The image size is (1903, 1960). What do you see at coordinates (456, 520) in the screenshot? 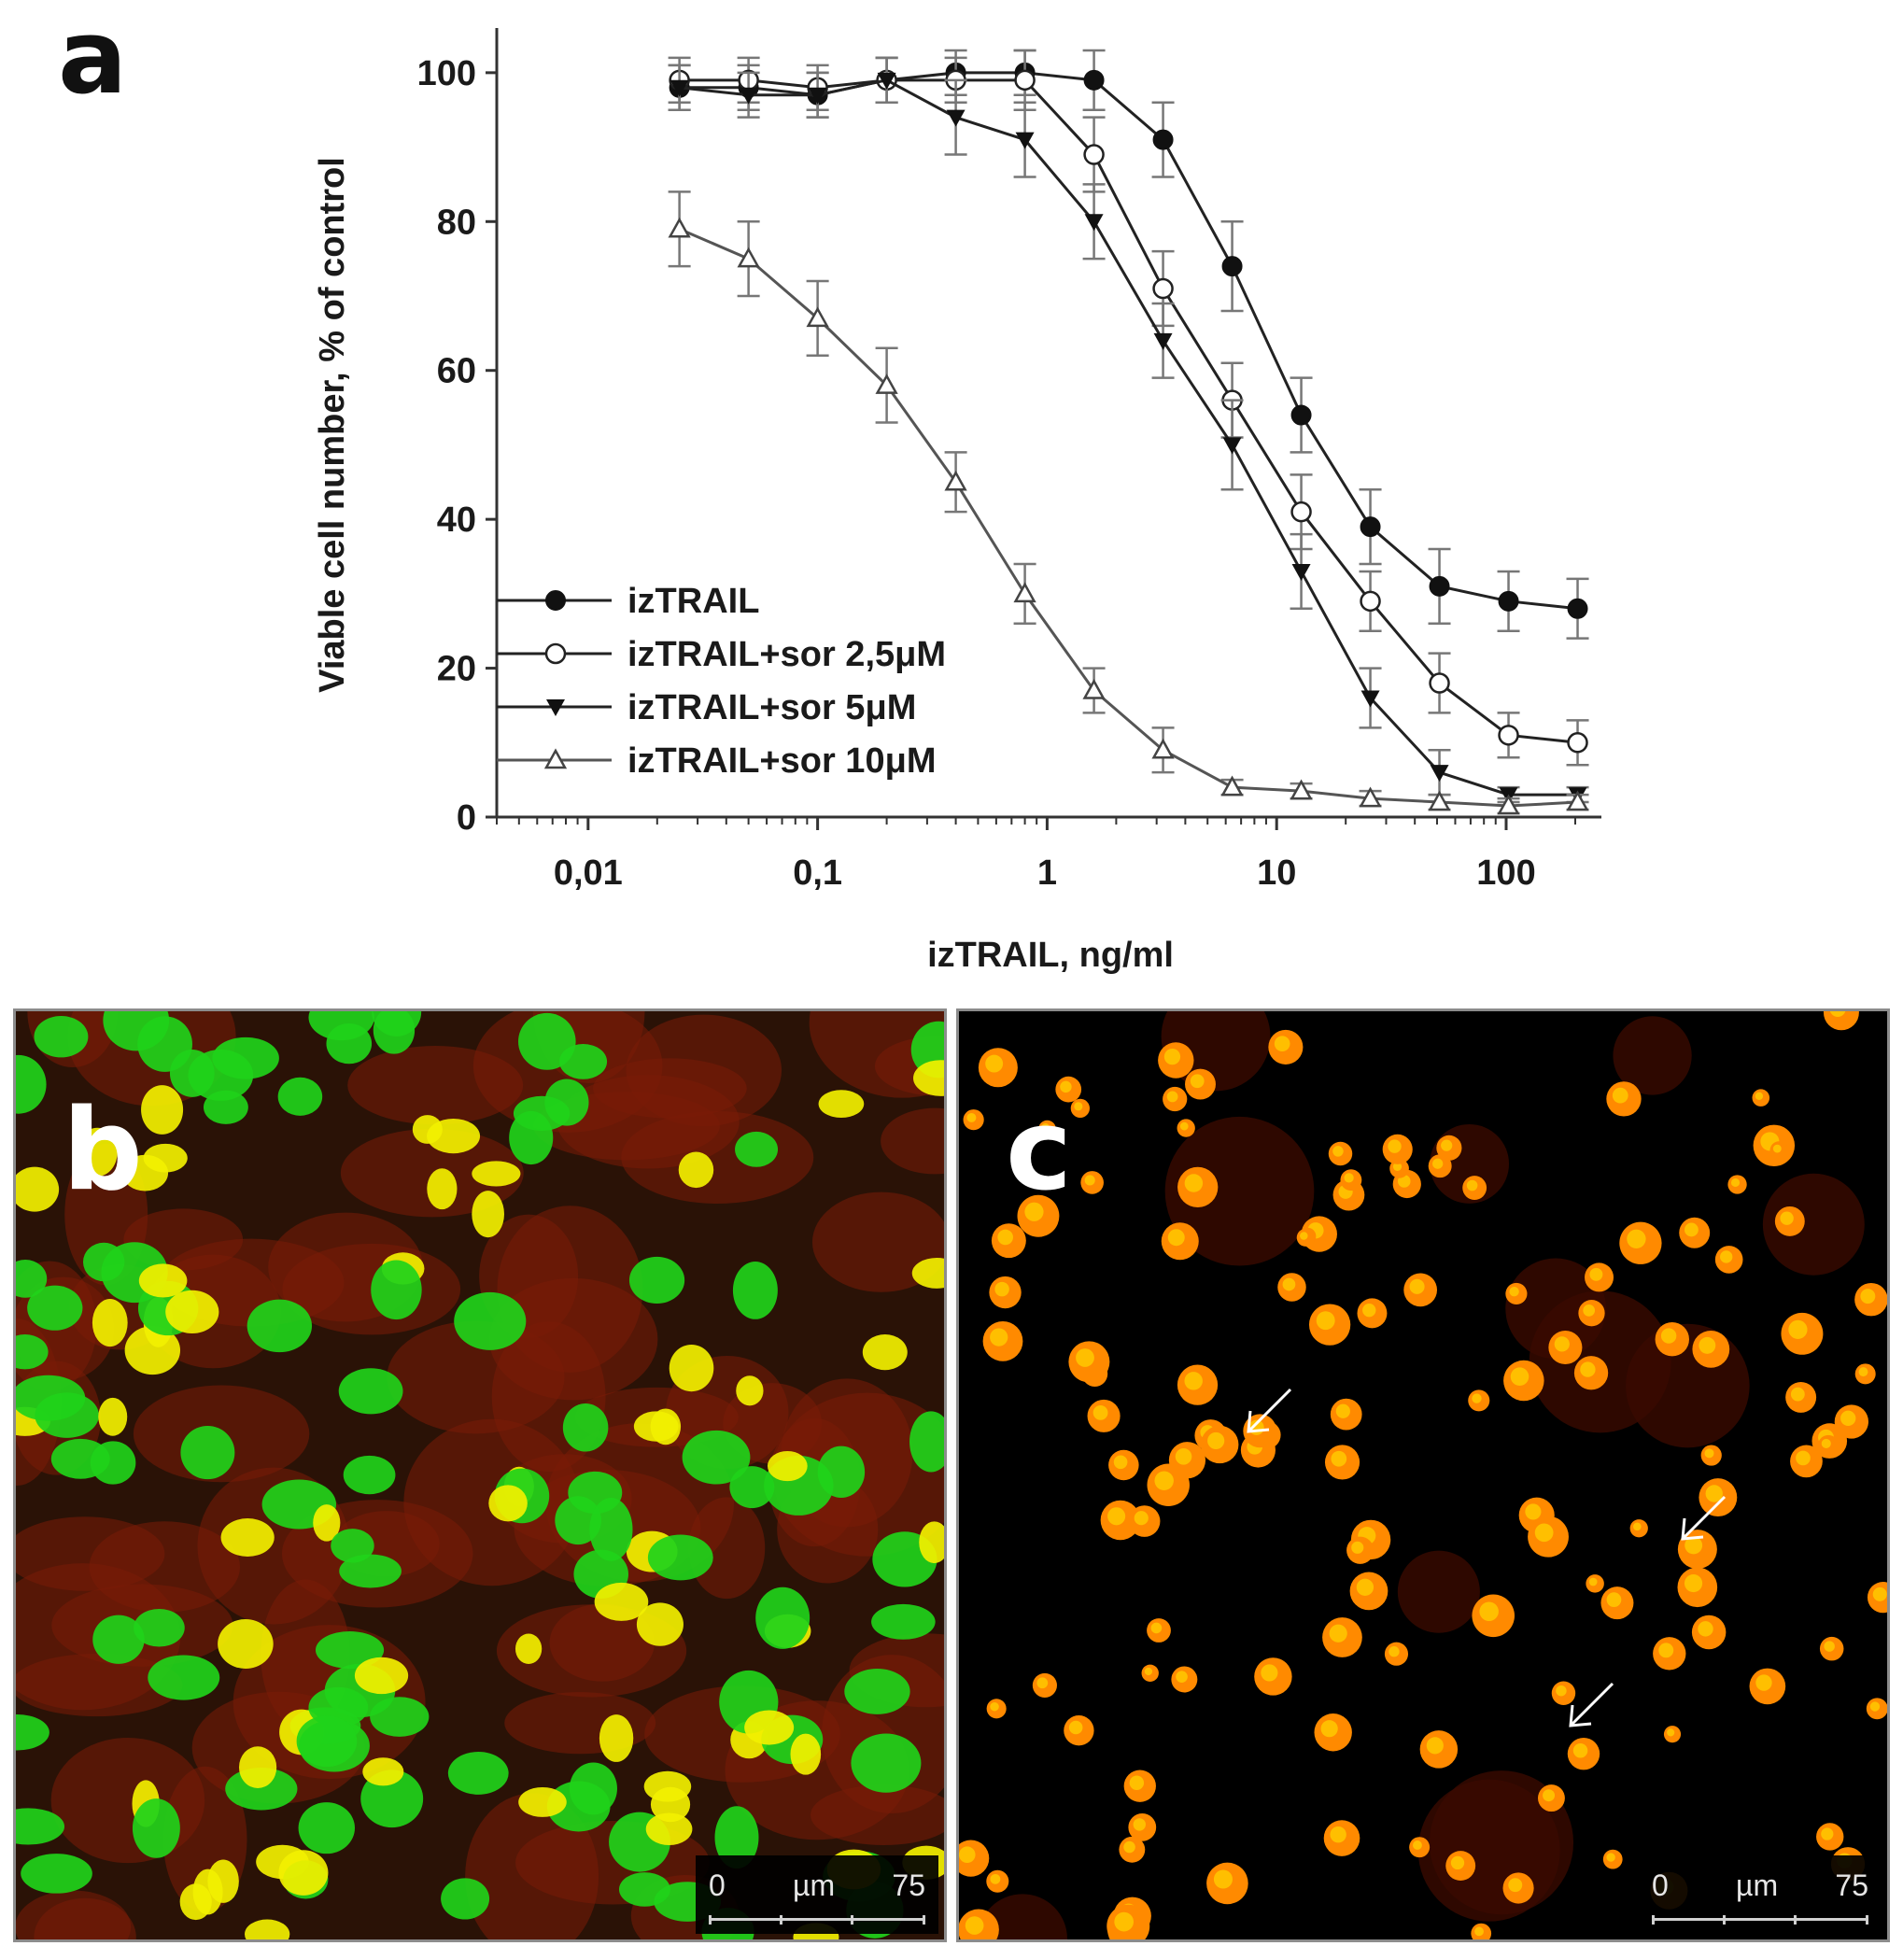
I see `y-tick-label: 40` at bounding box center [456, 520].